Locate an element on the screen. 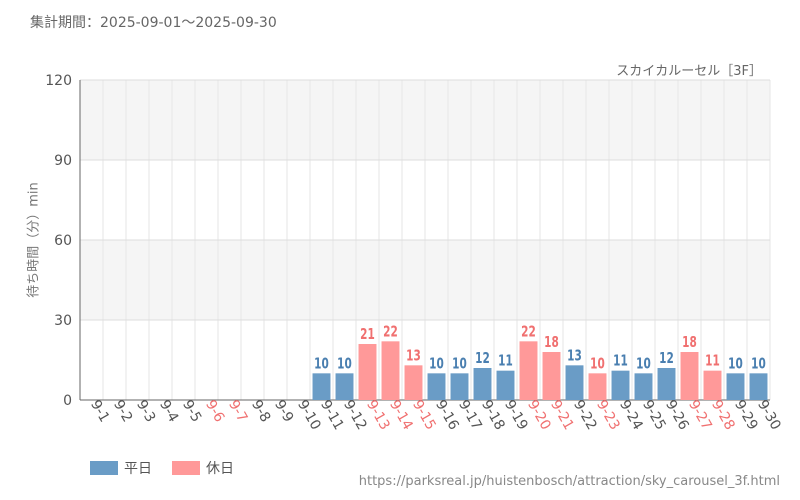 Image resolution: width=800 pixels, height=500 pixels. x-tick-label: 9-1 is located at coordinates (99, 411).